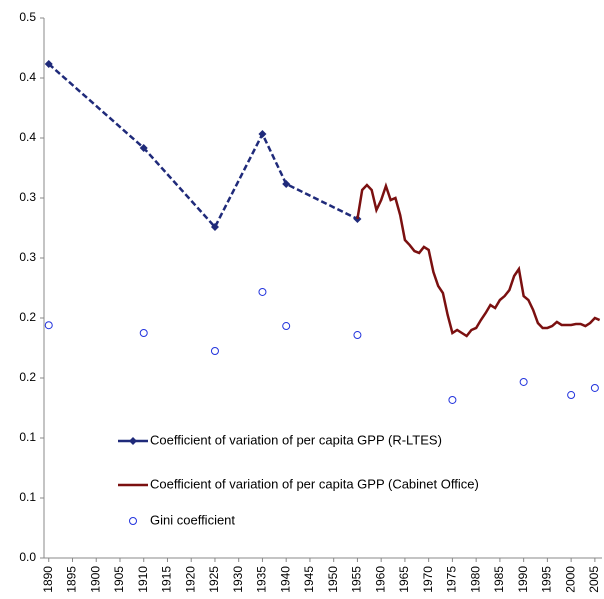 This screenshot has height=599, width=604. Describe the element at coordinates (238, 579) in the screenshot. I see `x-tick-label: 1930` at that location.